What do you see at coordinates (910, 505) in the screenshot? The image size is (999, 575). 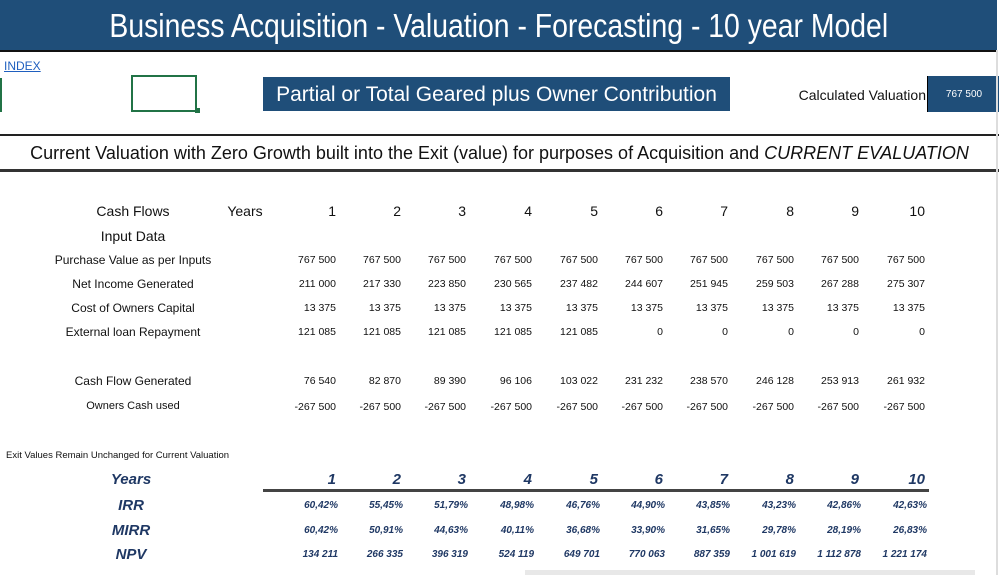 I see `results-cell: 42,63%` at bounding box center [910, 505].